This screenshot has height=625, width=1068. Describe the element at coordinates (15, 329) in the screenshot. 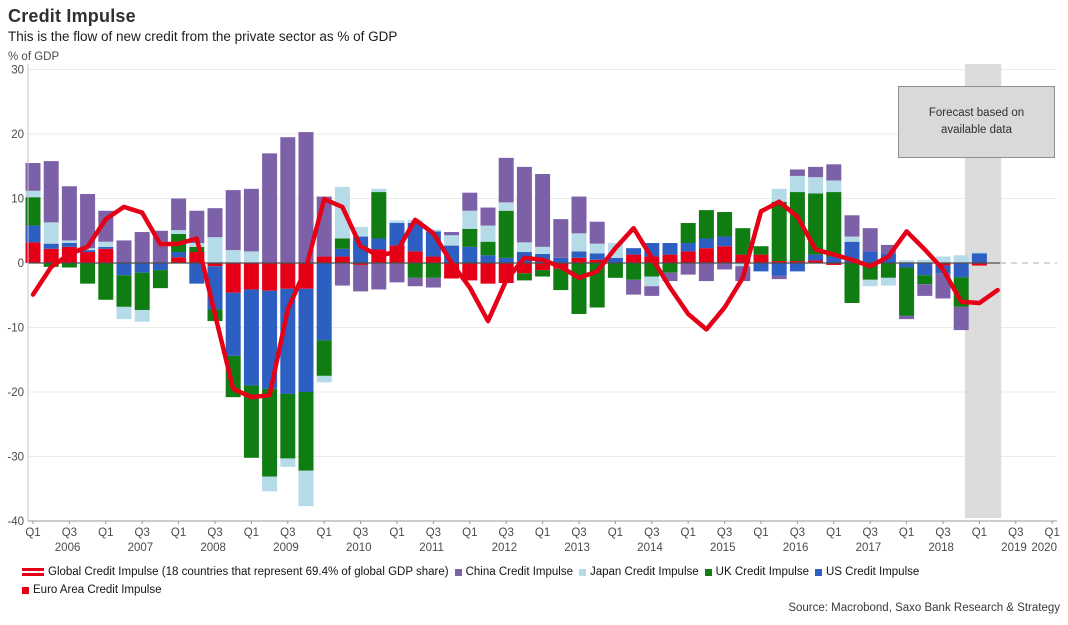

I see `y-tick-label: -10` at that location.